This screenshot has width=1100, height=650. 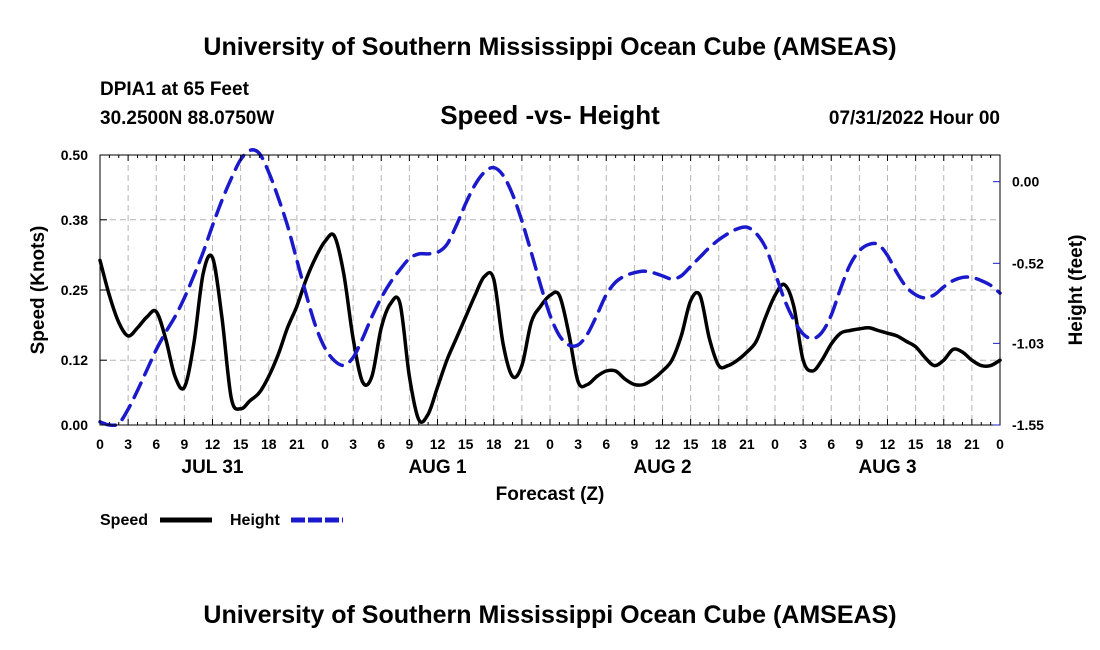 I want to click on y-tick-label: 0.25, so click(x=74, y=290).